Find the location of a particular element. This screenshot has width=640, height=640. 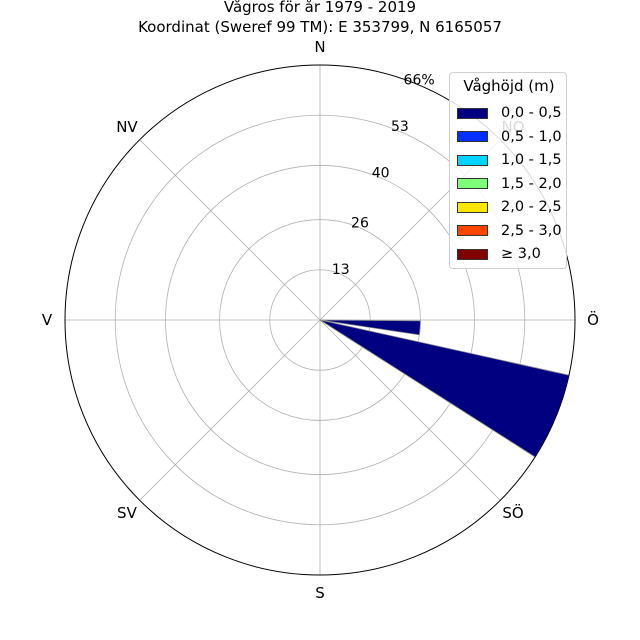

r-tick-label-66: 66% is located at coordinates (419, 81).